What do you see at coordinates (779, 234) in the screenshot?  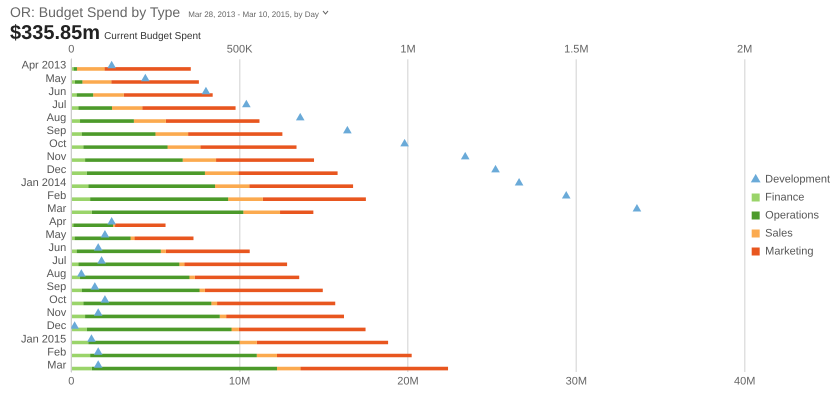 I see `legend-label: Sales` at bounding box center [779, 234].